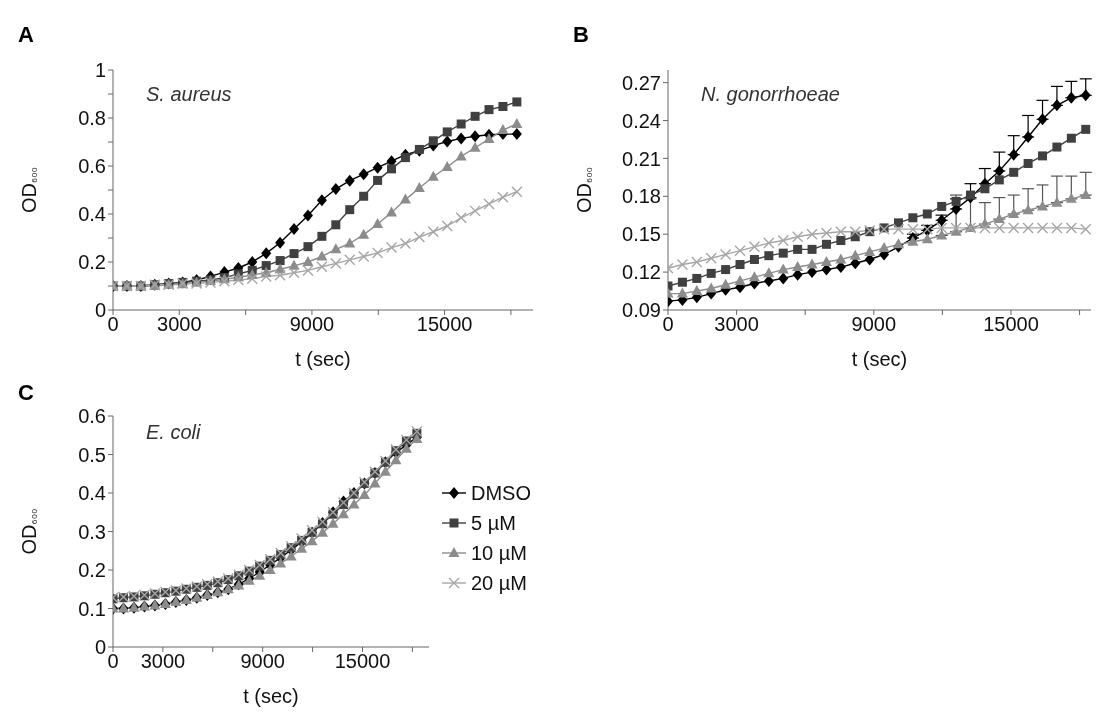 Image resolution: width=1108 pixels, height=720 pixels. I want to click on chart-title: A, so click(26, 35).